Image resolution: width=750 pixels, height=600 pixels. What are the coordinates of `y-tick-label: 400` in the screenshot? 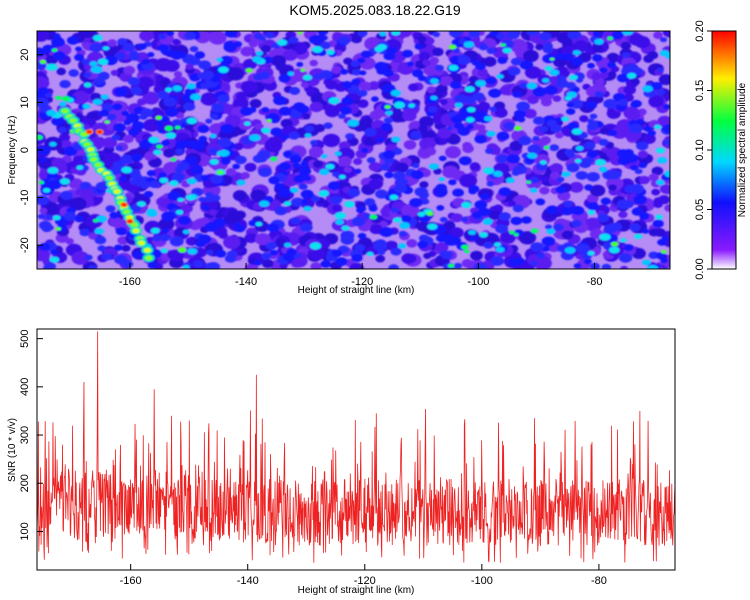 It's located at (25, 387).